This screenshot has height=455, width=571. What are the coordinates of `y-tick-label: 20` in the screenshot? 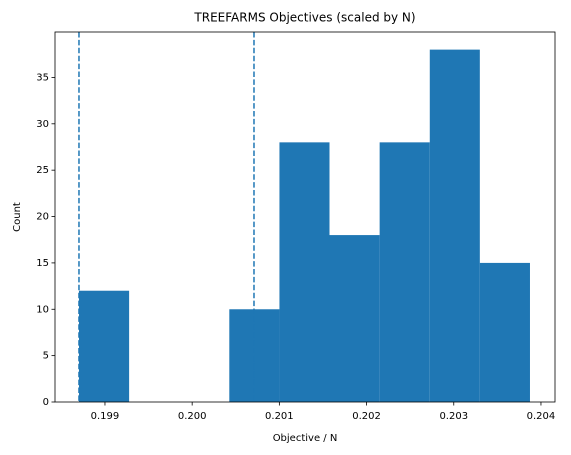 It's located at (42, 217).